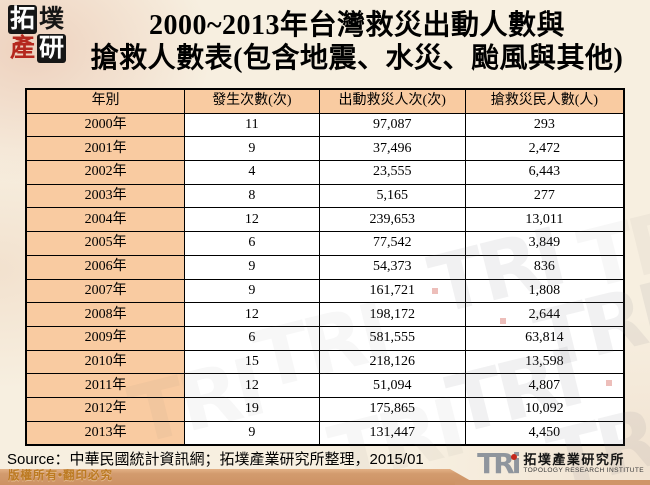 This screenshot has height=485, width=650. Describe the element at coordinates (252, 172) in the screenshot. I see `cell-value: 4` at that location.